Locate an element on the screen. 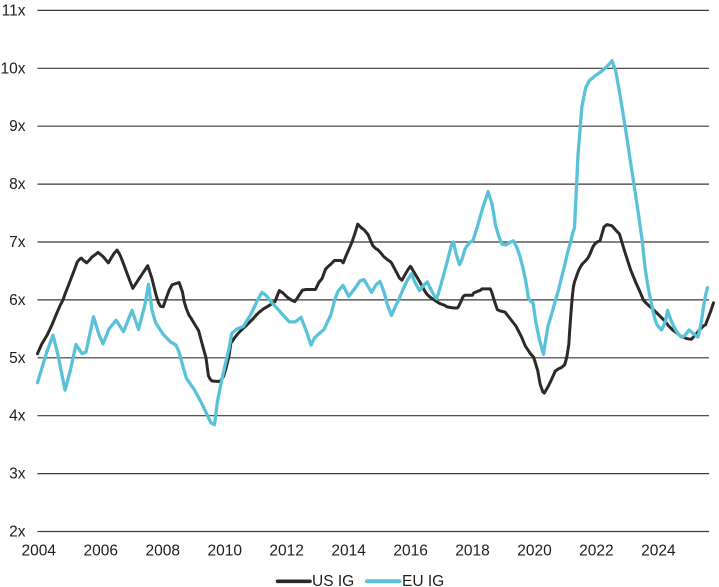  svg-text: 9x is located at coordinates (17, 126).